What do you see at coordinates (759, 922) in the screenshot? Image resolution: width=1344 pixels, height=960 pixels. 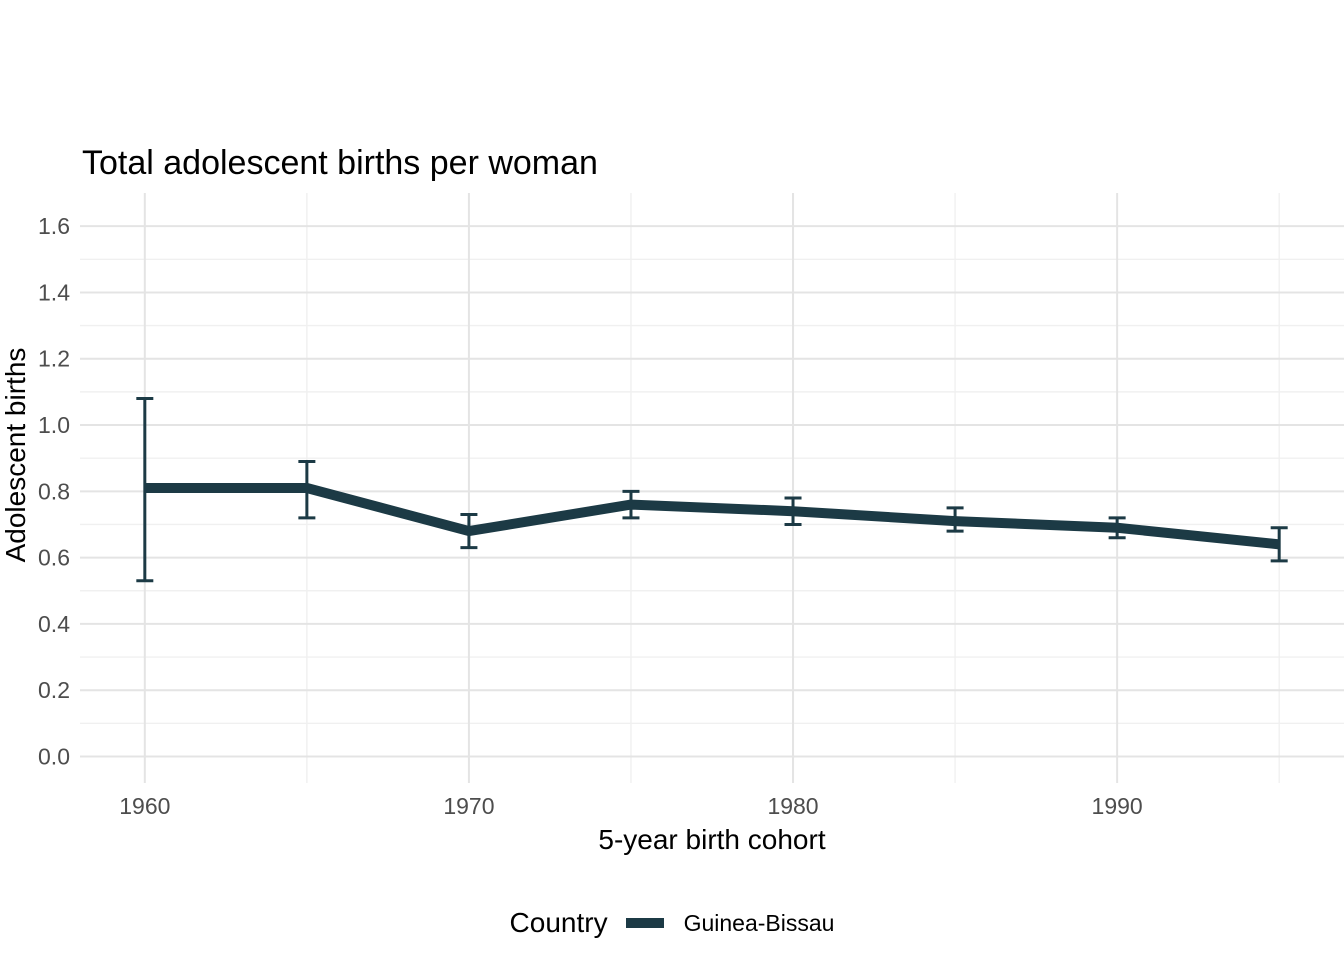 I see `legend-entry-label: Guinea-Bissau` at bounding box center [759, 922].